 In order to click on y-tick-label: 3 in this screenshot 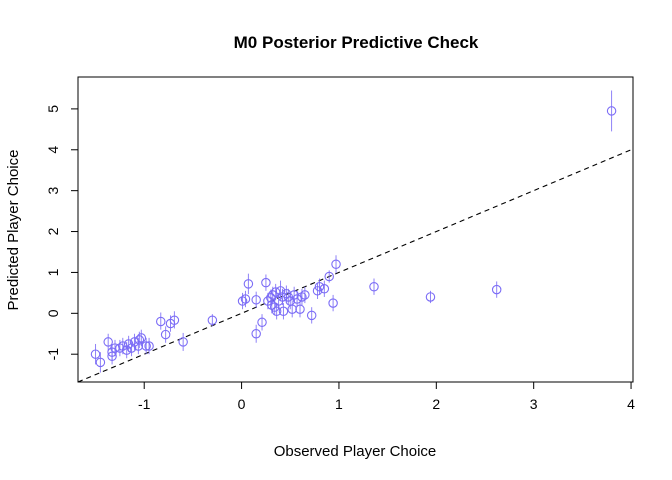, I will do `click(53, 191)`.